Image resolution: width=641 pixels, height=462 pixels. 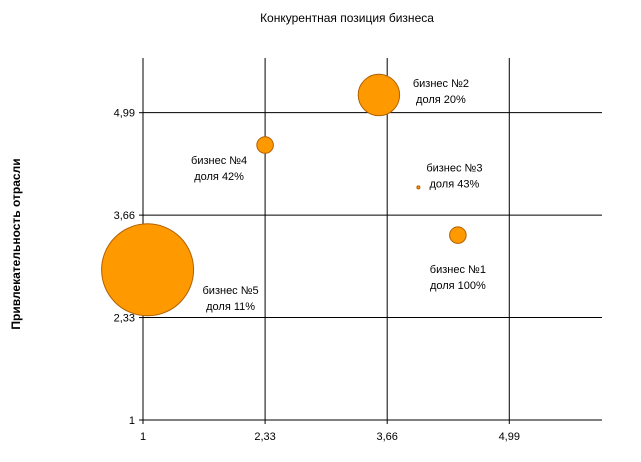 What do you see at coordinates (458, 270) in the screenshot?
I see `bubble-label-name: бизнес №1` at bounding box center [458, 270].